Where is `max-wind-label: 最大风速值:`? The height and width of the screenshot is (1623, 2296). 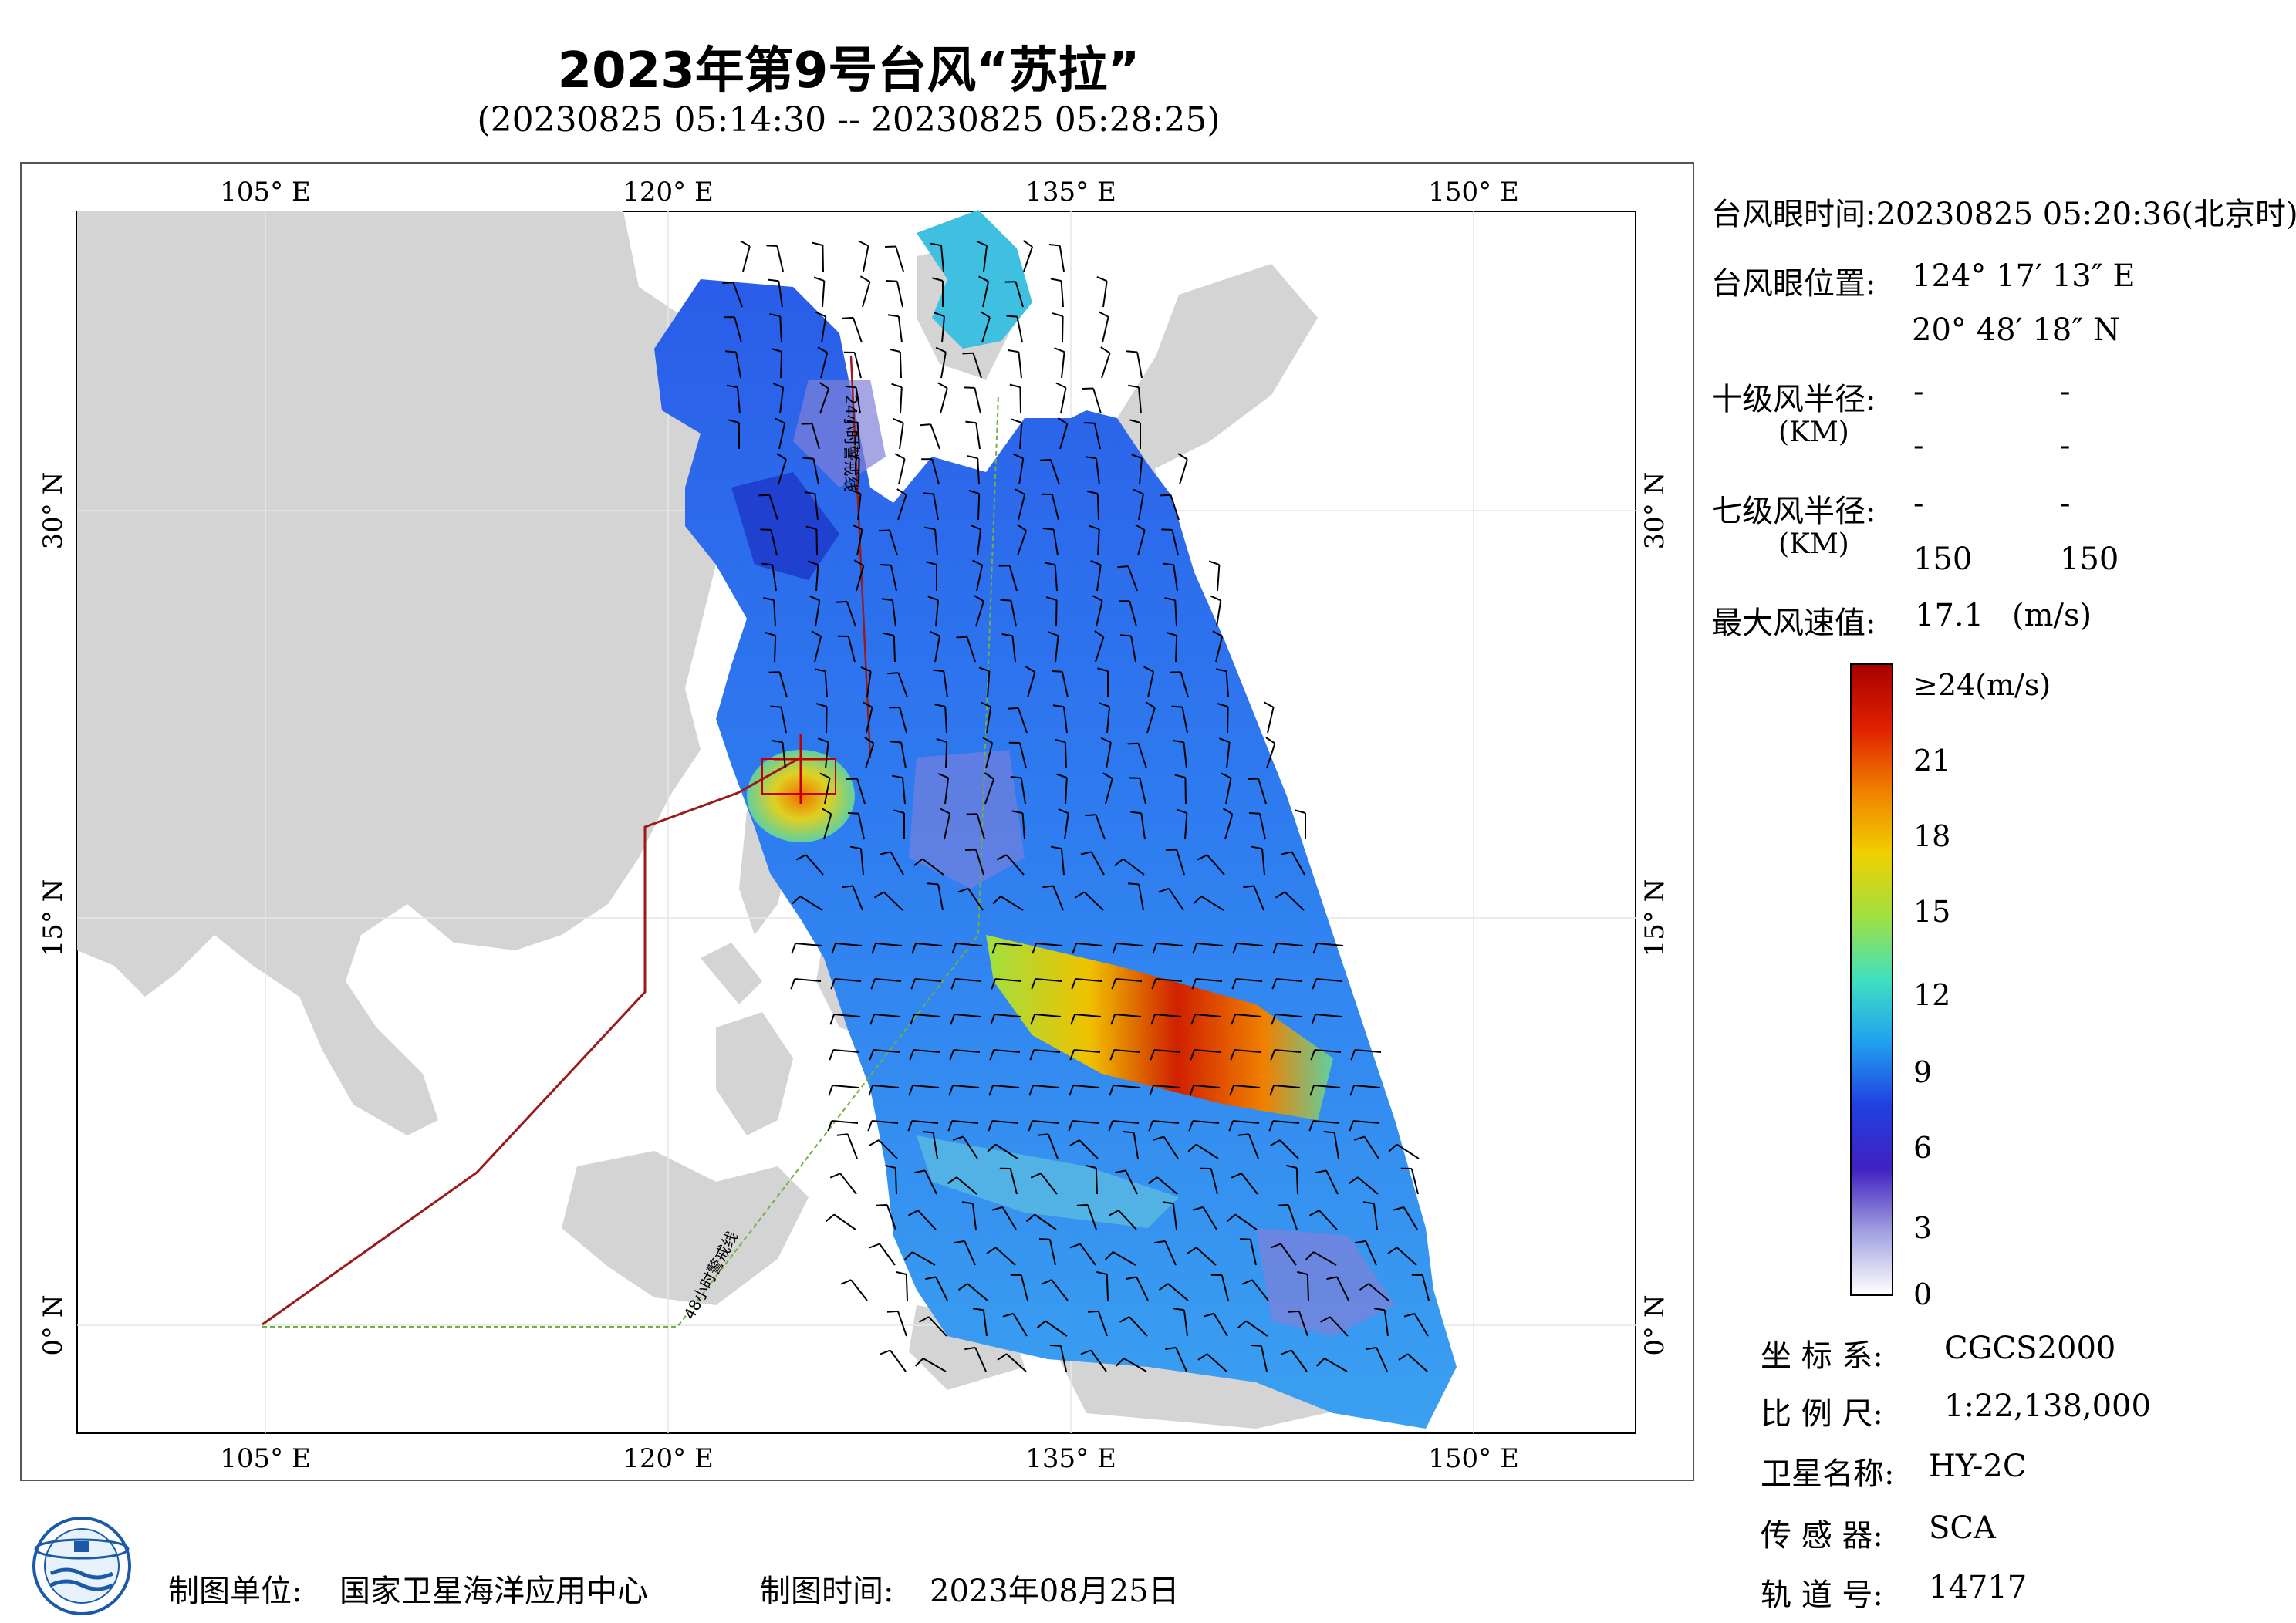 max-wind-label: 最大风速值: is located at coordinates (1793, 623).